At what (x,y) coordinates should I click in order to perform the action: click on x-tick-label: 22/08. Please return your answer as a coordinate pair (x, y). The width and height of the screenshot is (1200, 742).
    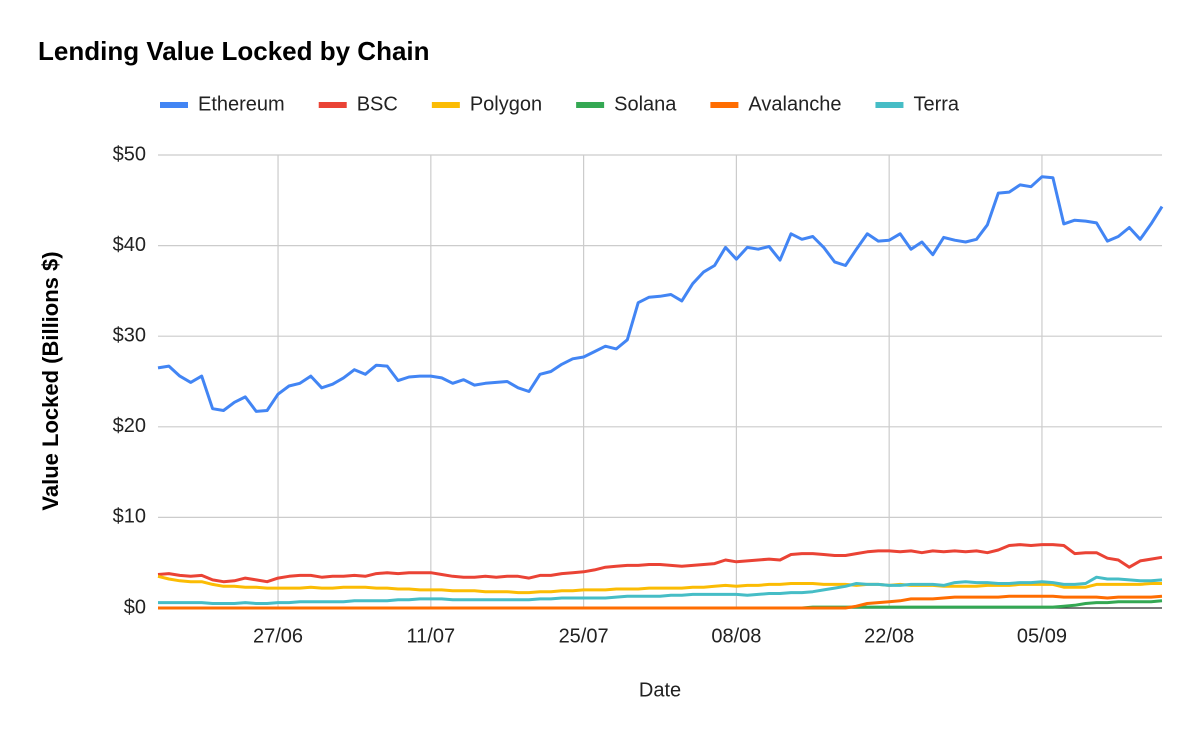
    Looking at the image, I should click on (889, 636).